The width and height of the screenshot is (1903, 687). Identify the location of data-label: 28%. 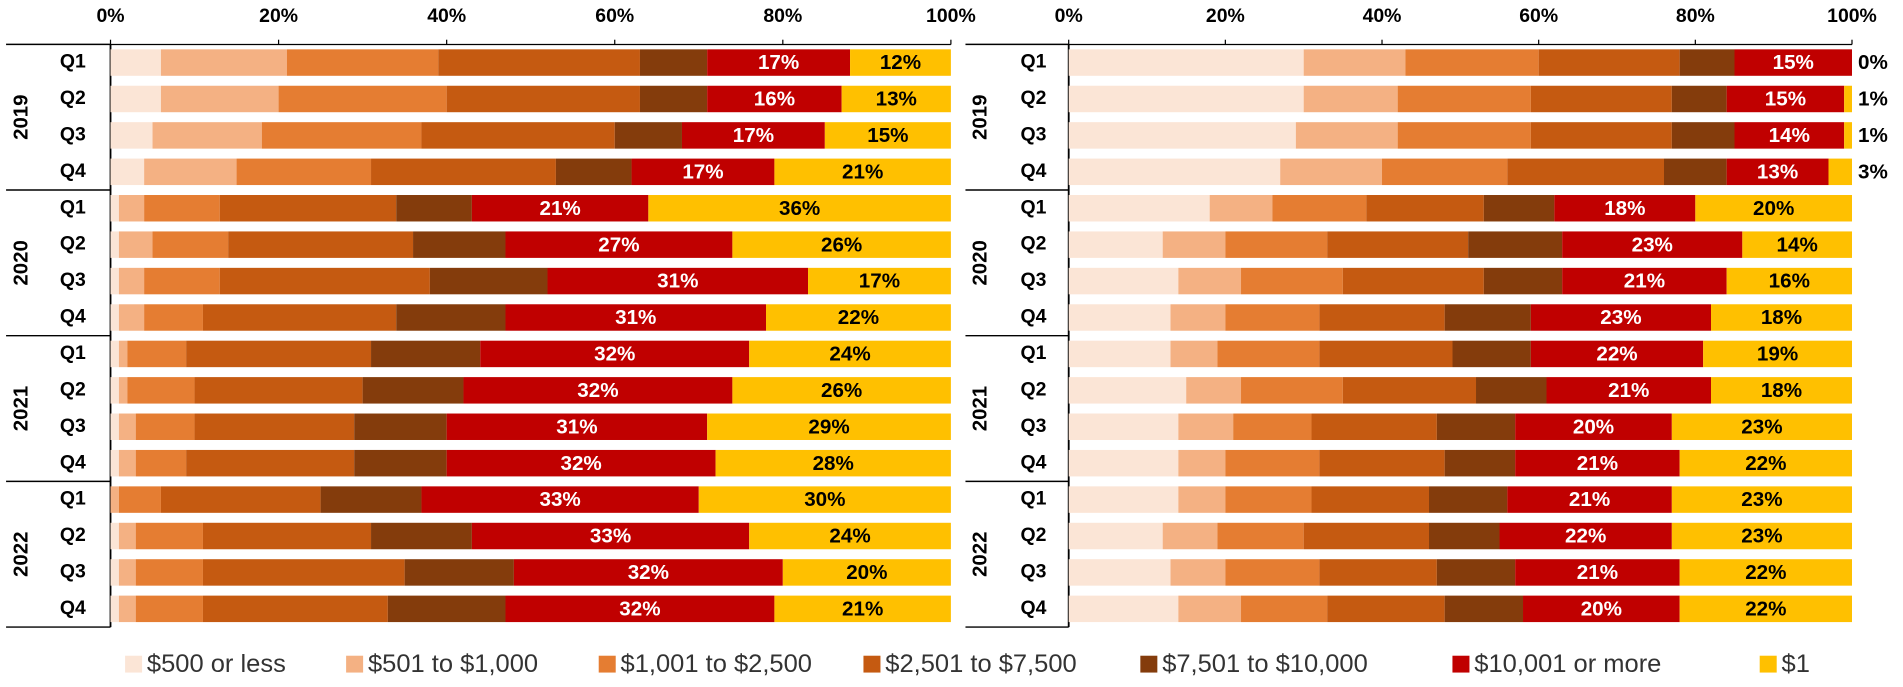
(833, 463).